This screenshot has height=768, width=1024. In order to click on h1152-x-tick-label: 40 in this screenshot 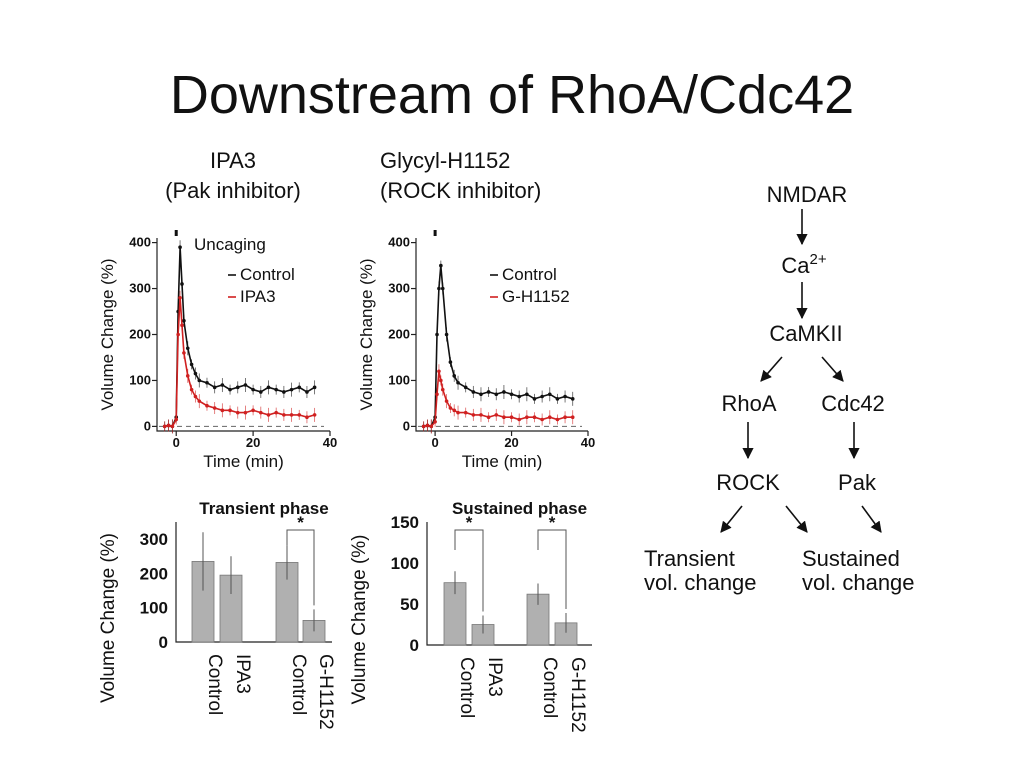, I will do `click(588, 442)`.